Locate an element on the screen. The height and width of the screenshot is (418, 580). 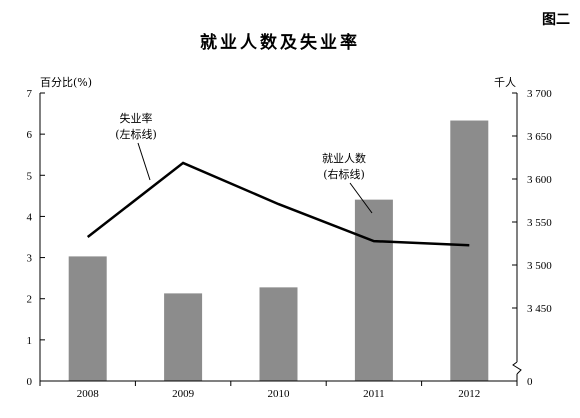
figure-label: 图二 is located at coordinates (556, 20).